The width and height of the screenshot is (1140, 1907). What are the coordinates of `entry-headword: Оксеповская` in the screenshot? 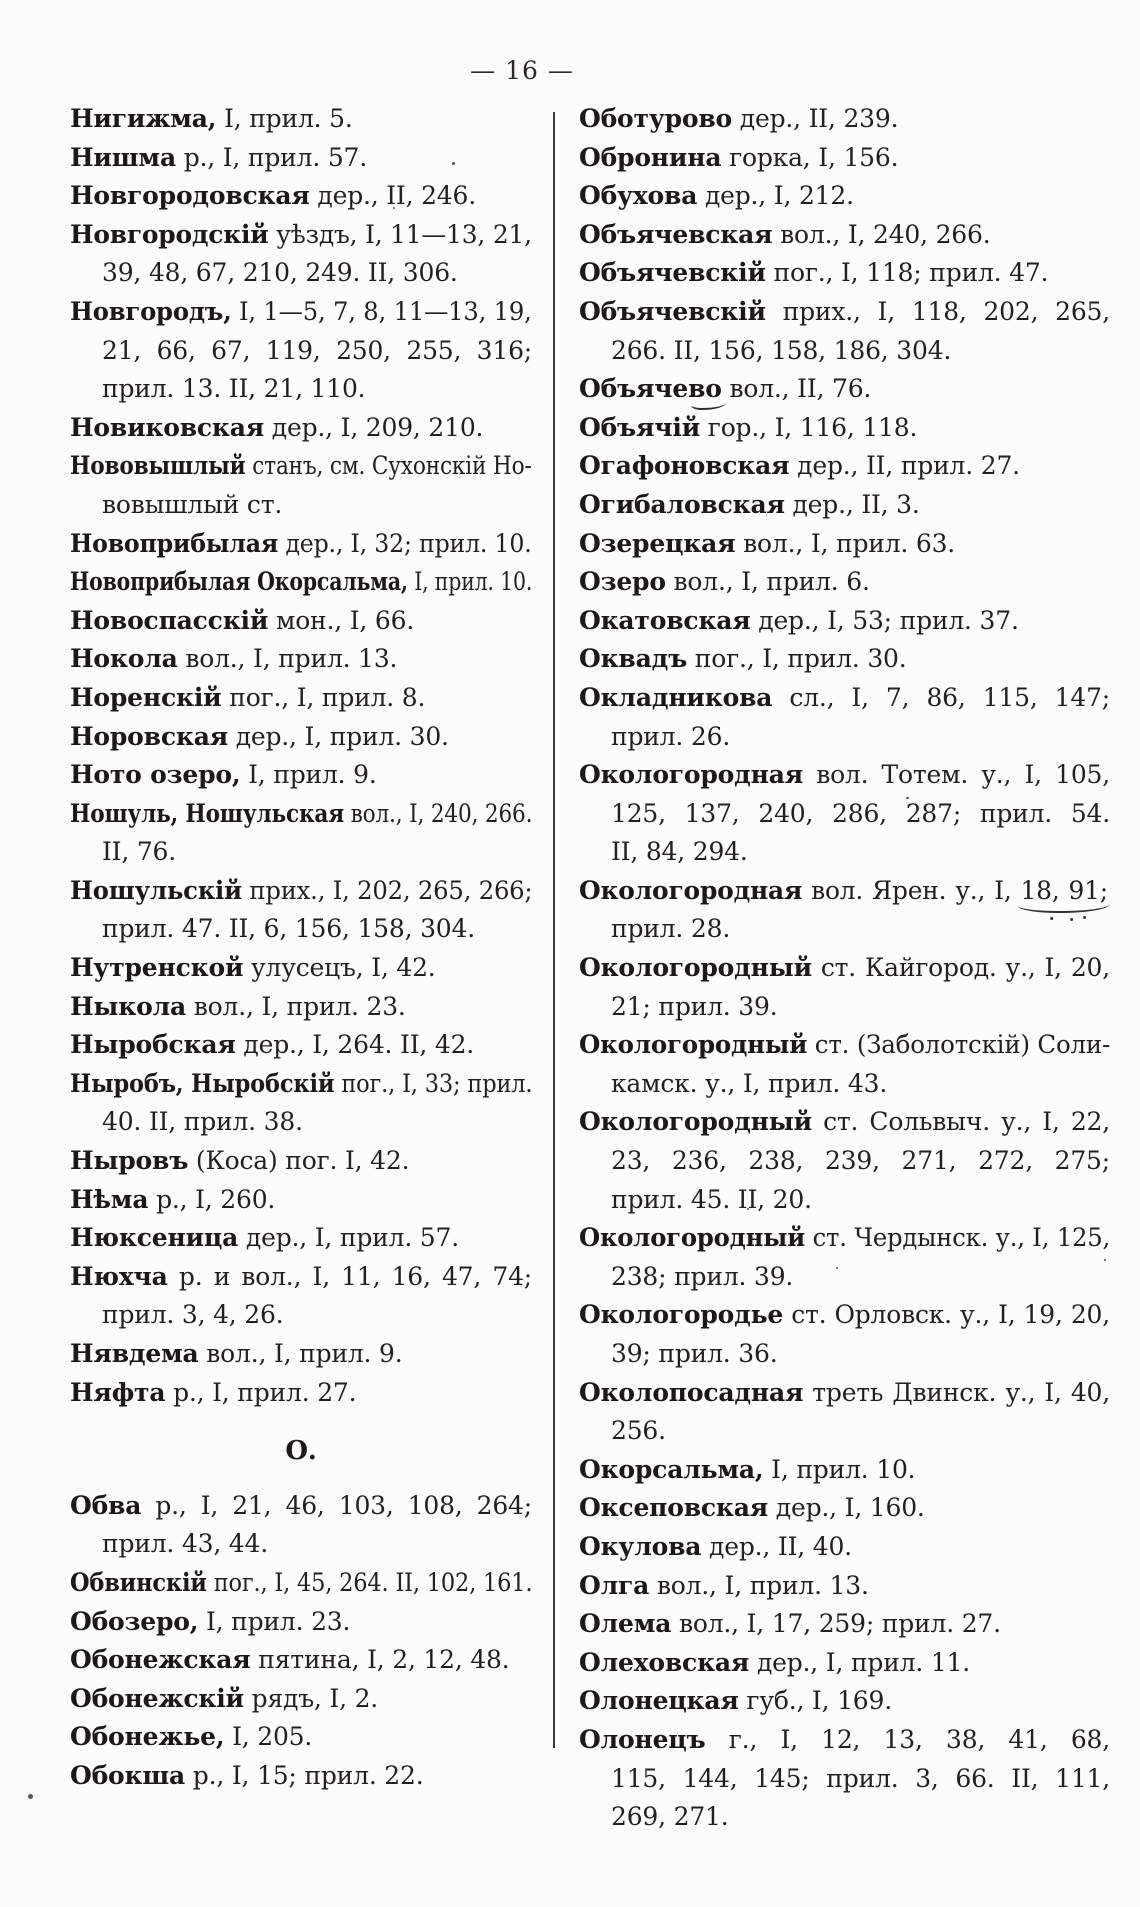 It's located at (674, 1508).